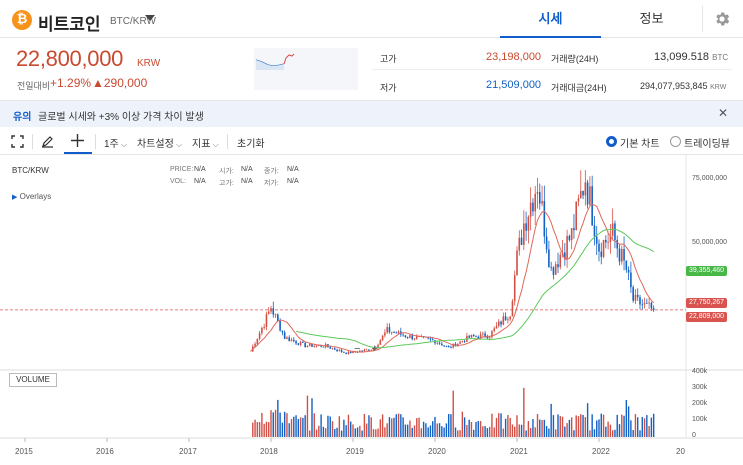  Describe the element at coordinates (474, 288) in the screenshot. I see `long-moving-average-line` at that location.